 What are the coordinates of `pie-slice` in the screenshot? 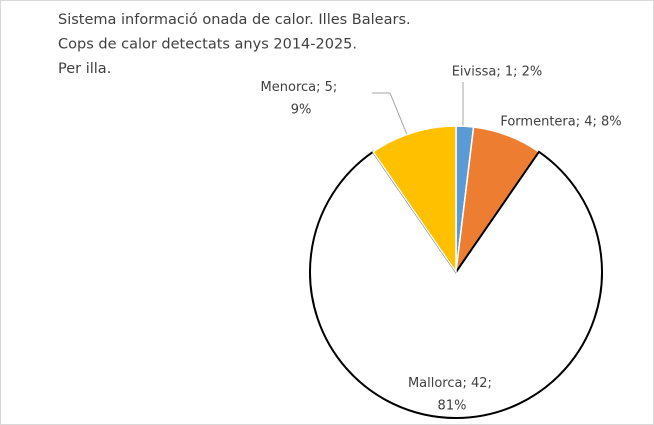 It's located at (414, 200).